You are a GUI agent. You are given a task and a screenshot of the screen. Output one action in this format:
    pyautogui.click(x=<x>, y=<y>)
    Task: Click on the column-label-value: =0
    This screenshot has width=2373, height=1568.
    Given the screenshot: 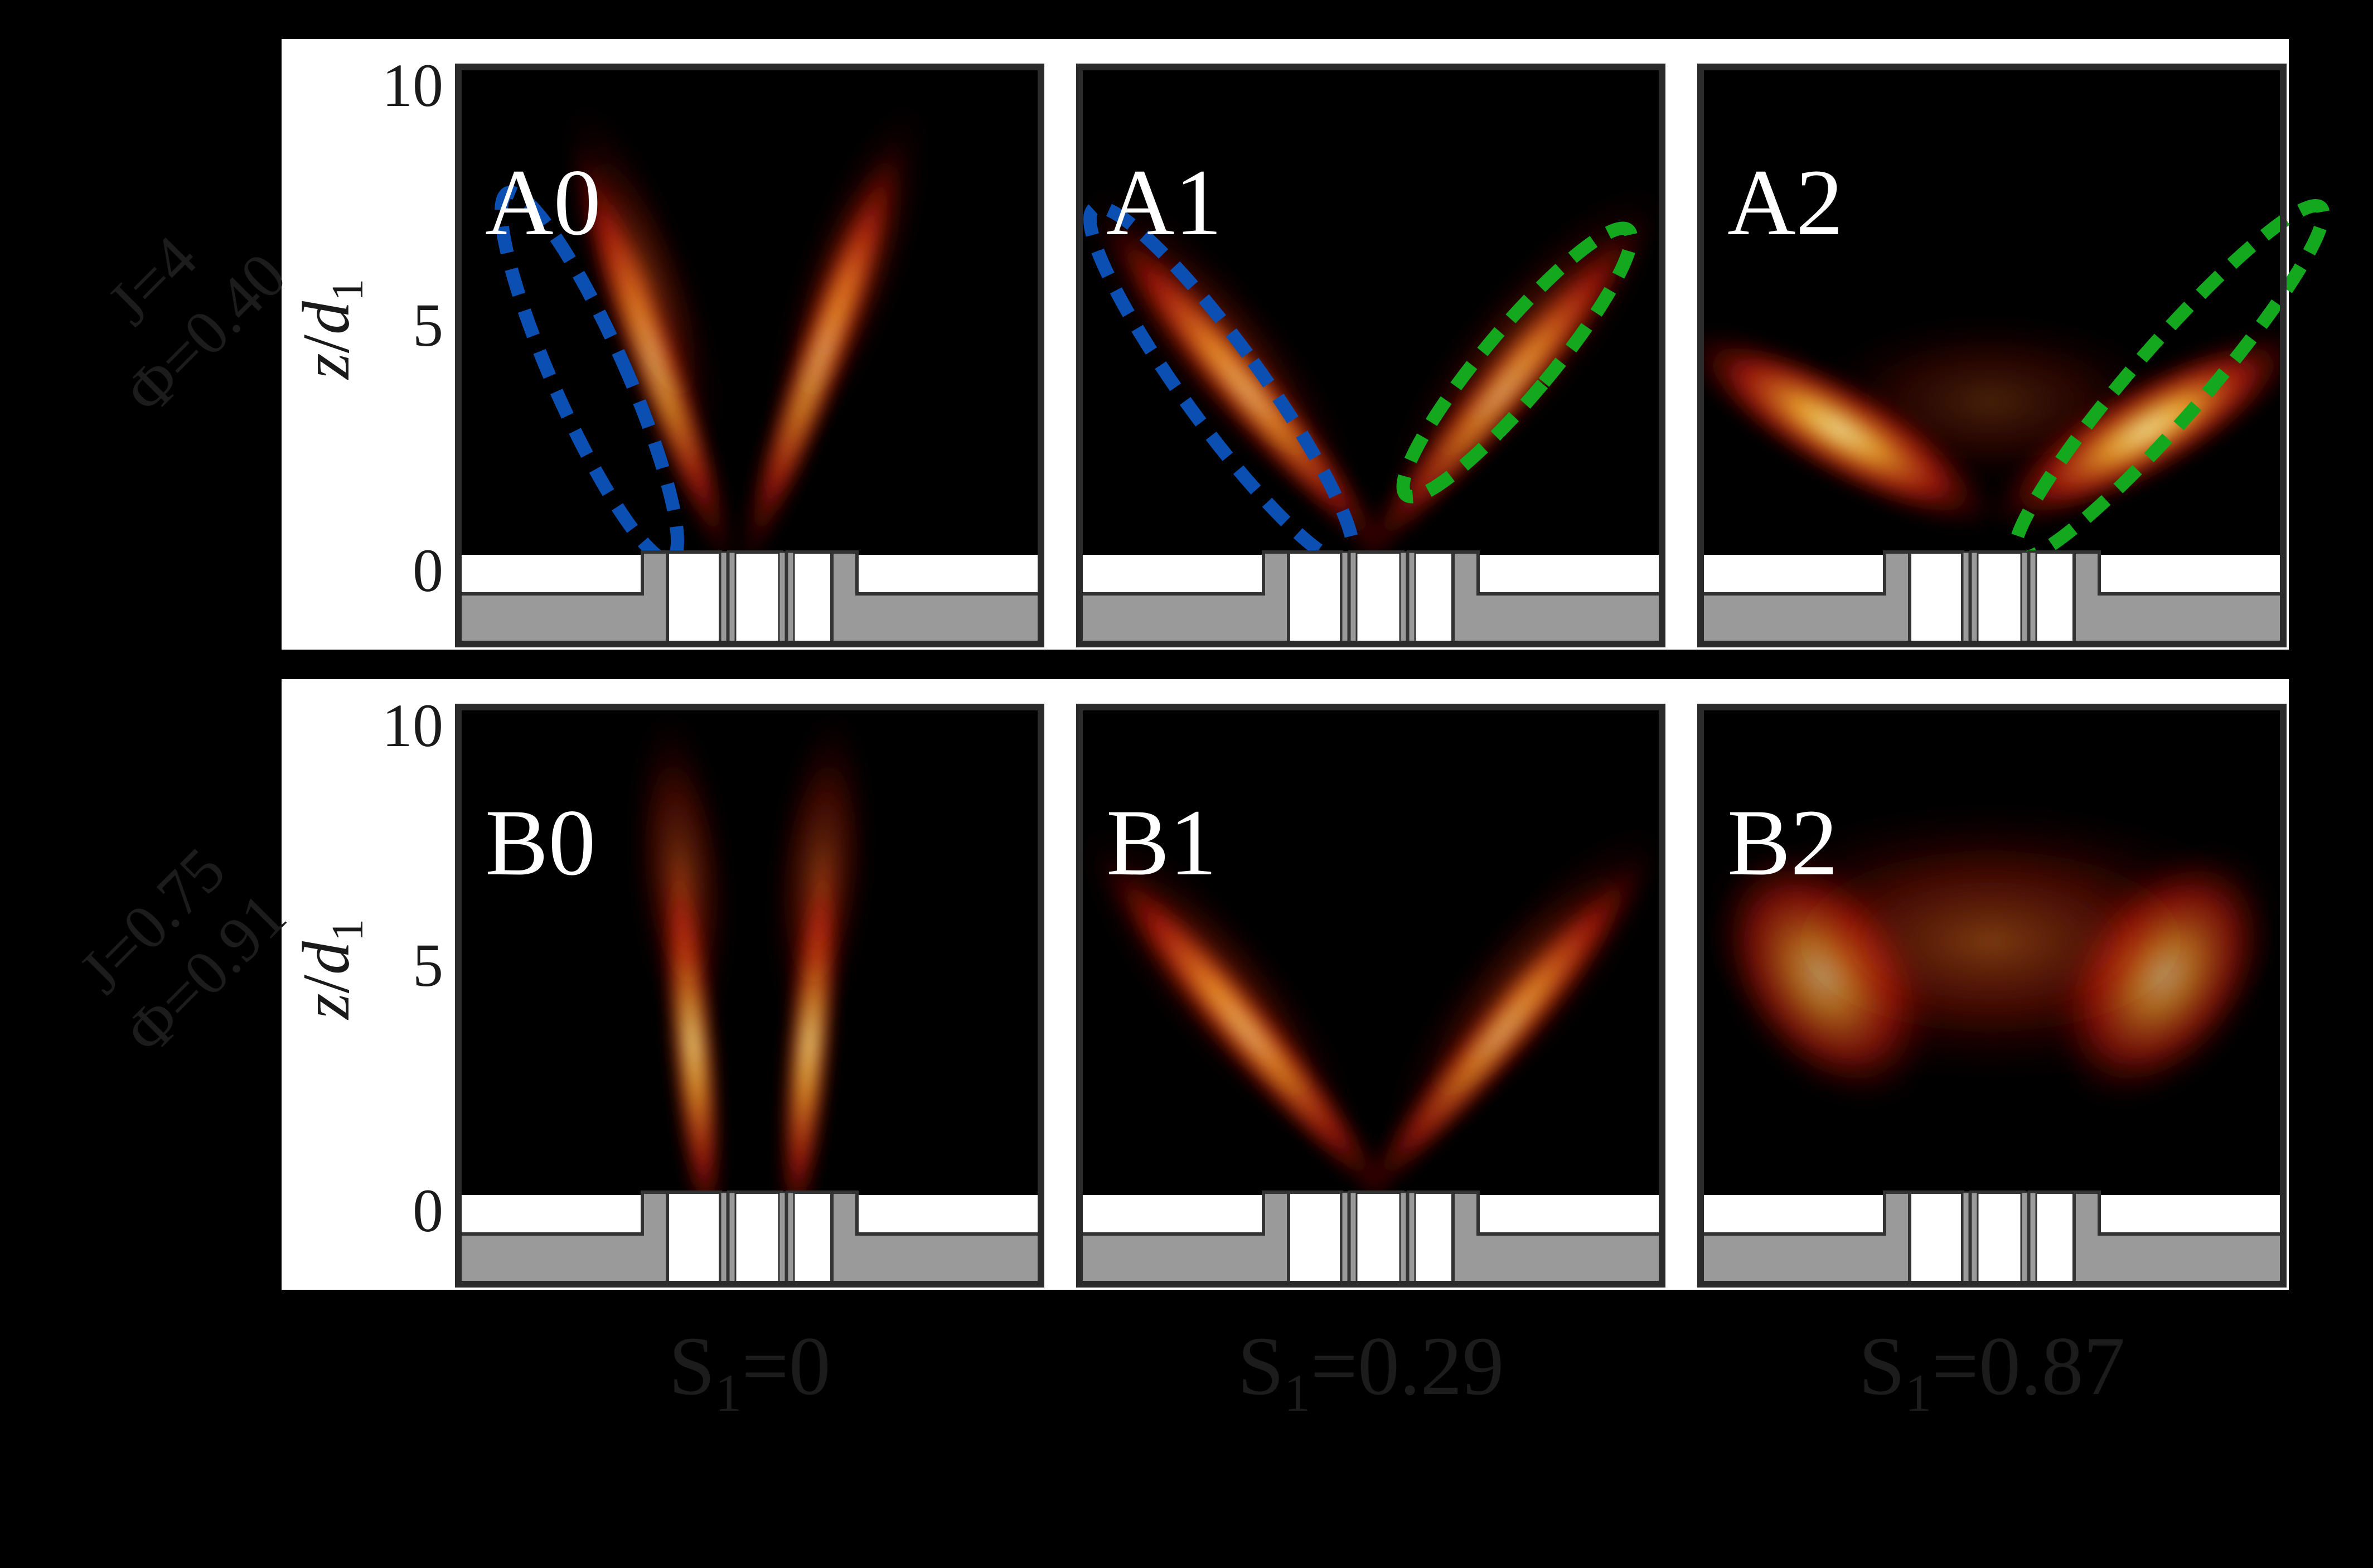 What is the action you would take?
    pyautogui.click(x=786, y=1366)
    